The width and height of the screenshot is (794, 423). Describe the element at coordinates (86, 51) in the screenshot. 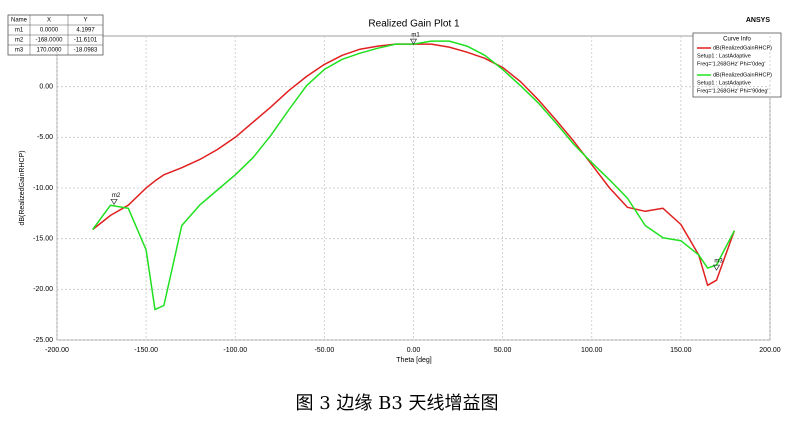

I see `table-cell: -18.0983` at that location.